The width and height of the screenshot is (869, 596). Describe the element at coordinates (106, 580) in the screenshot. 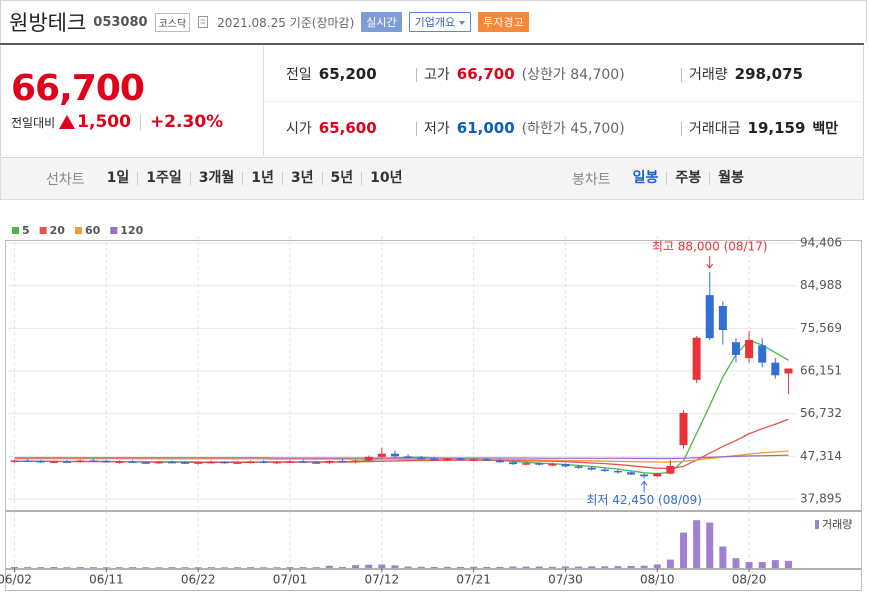

I see `x-tick-label: 06/11` at that location.